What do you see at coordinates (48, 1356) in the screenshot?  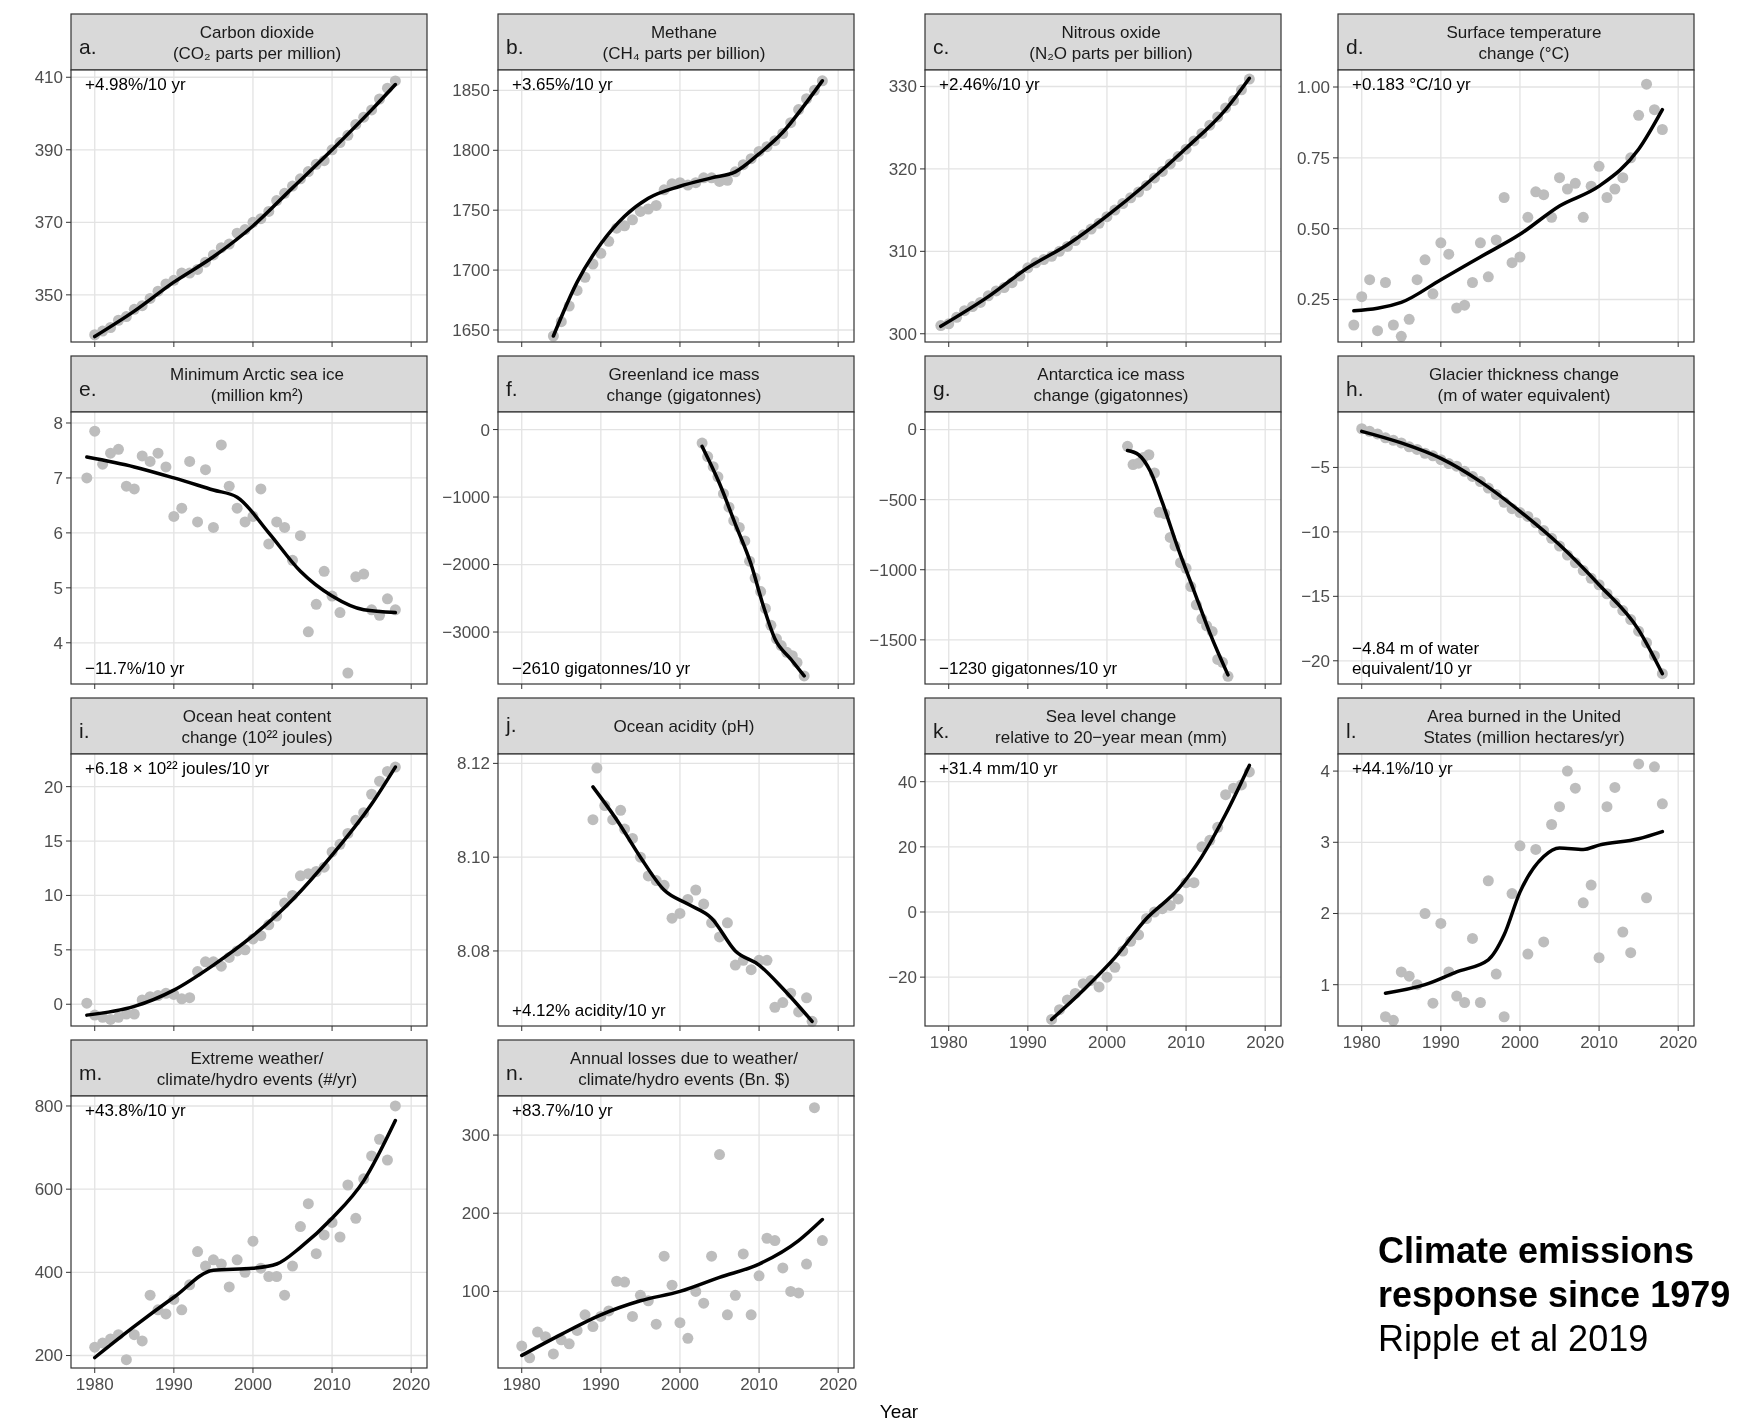 I see `y-tick-label: 200` at bounding box center [48, 1356].